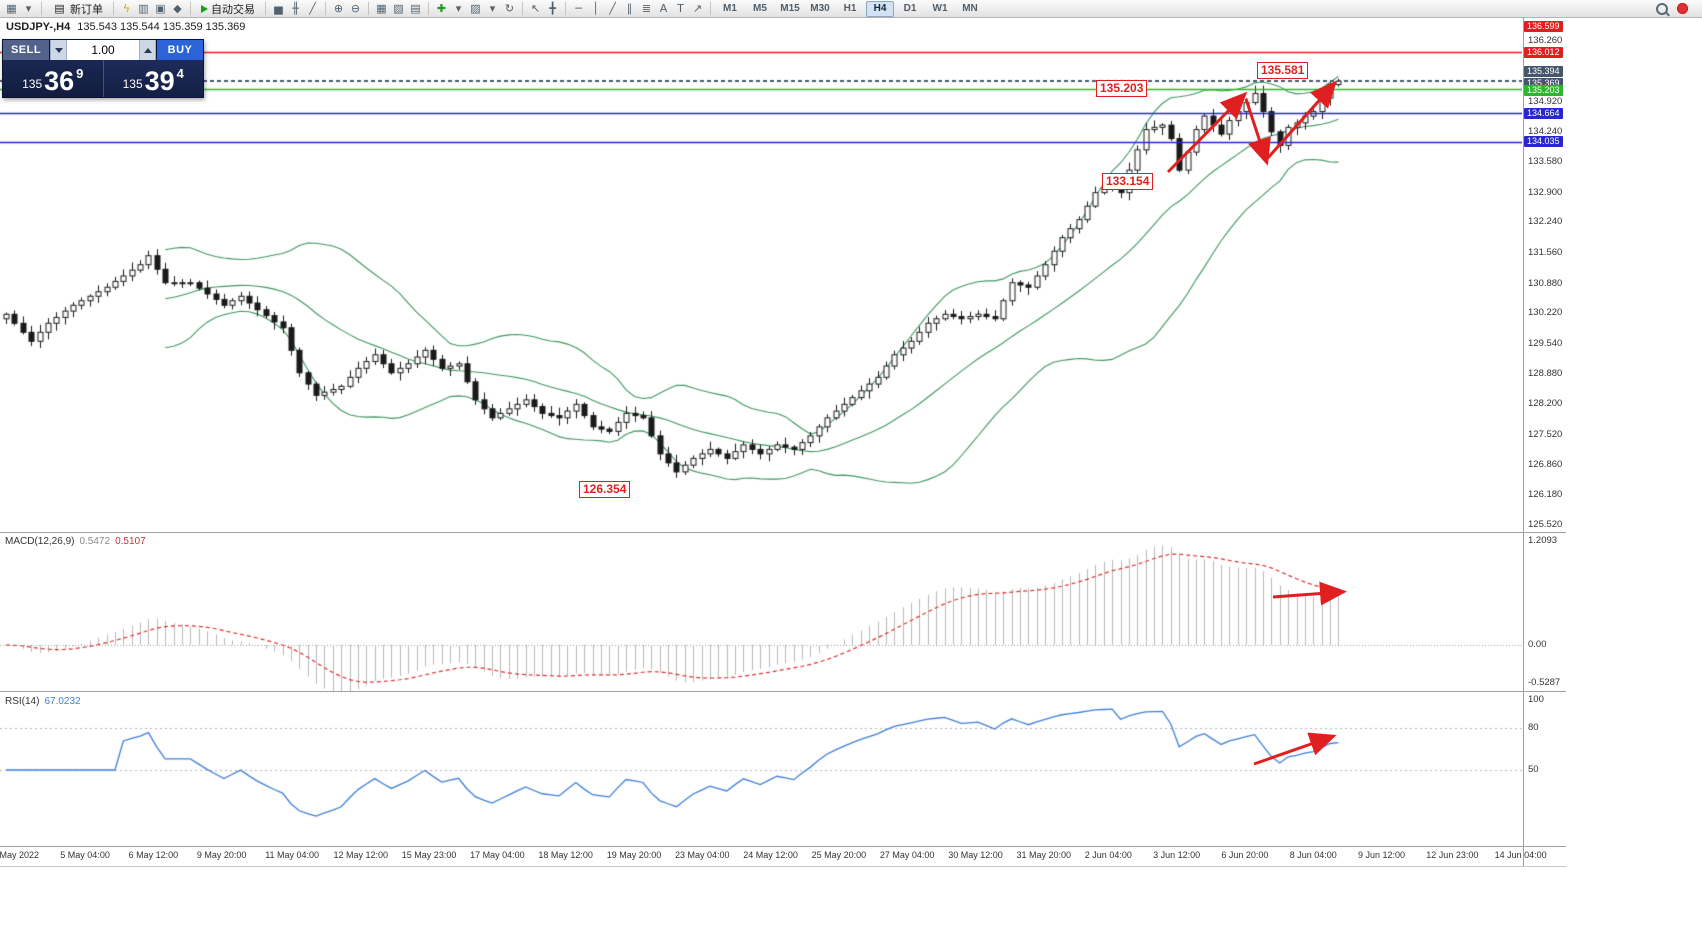 This screenshot has width=1702, height=934. I want to click on price-badge-135.203: 135.203, so click(1543, 91).